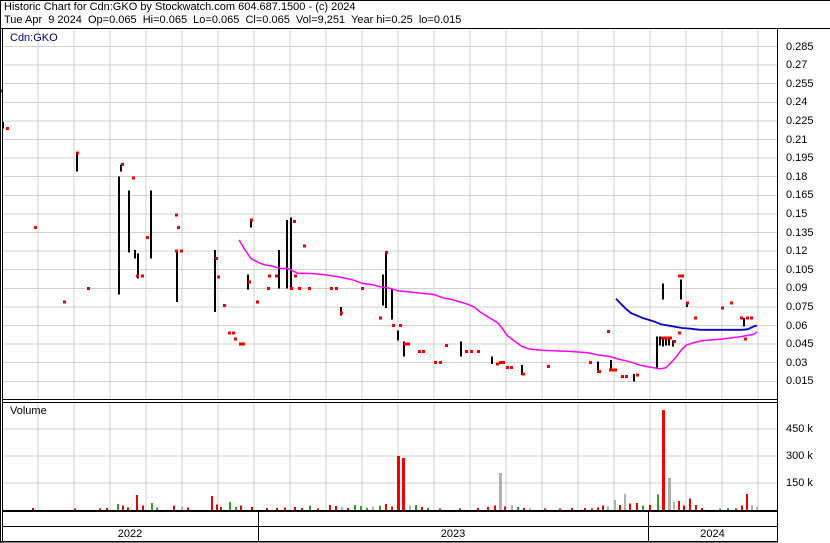 The height and width of the screenshot is (543, 830). I want to click on price-tick-label: 0.165, so click(800, 195).